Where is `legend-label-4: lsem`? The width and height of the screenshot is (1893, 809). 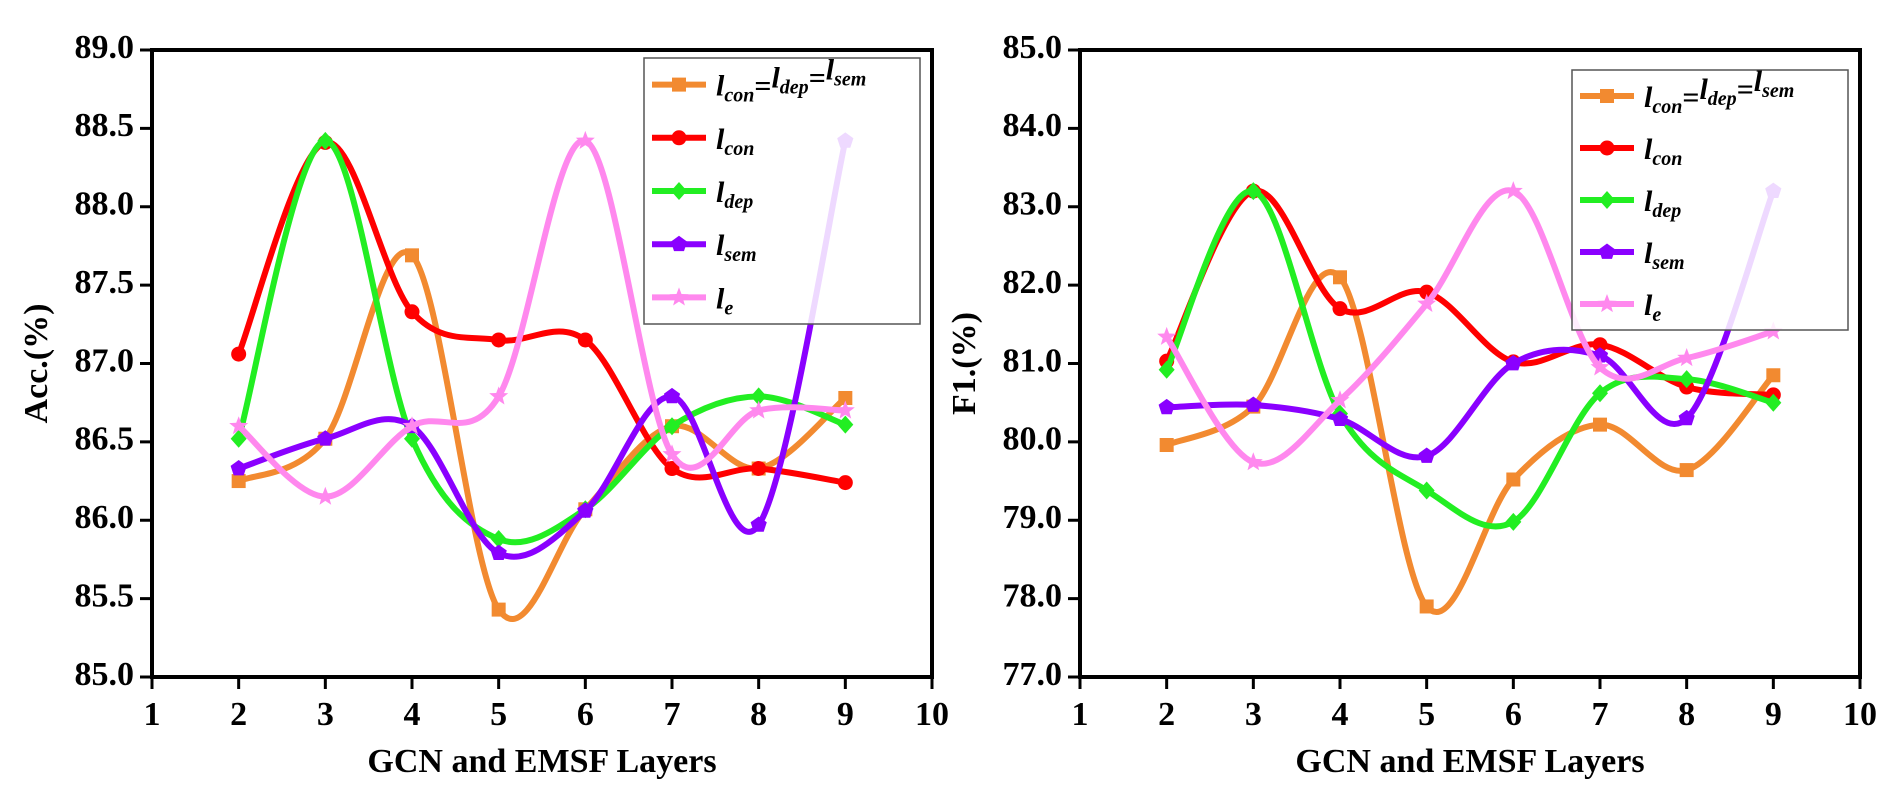 legend-label-4: lsem is located at coordinates (736, 247).